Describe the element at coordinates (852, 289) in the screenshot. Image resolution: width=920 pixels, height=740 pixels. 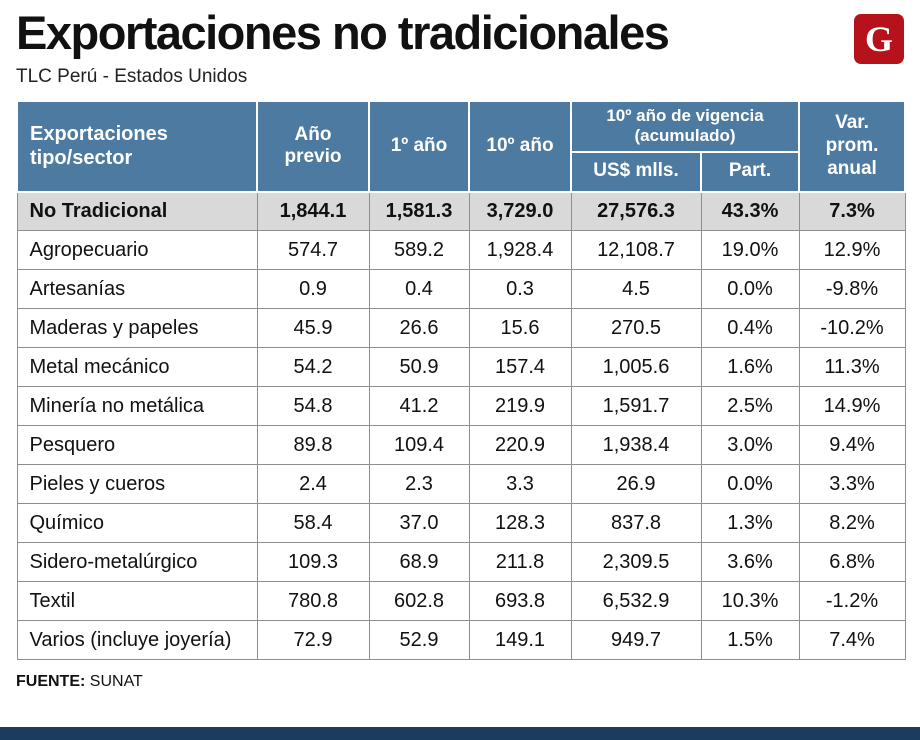
I see `var-prom-cell: -9.8%` at that location.